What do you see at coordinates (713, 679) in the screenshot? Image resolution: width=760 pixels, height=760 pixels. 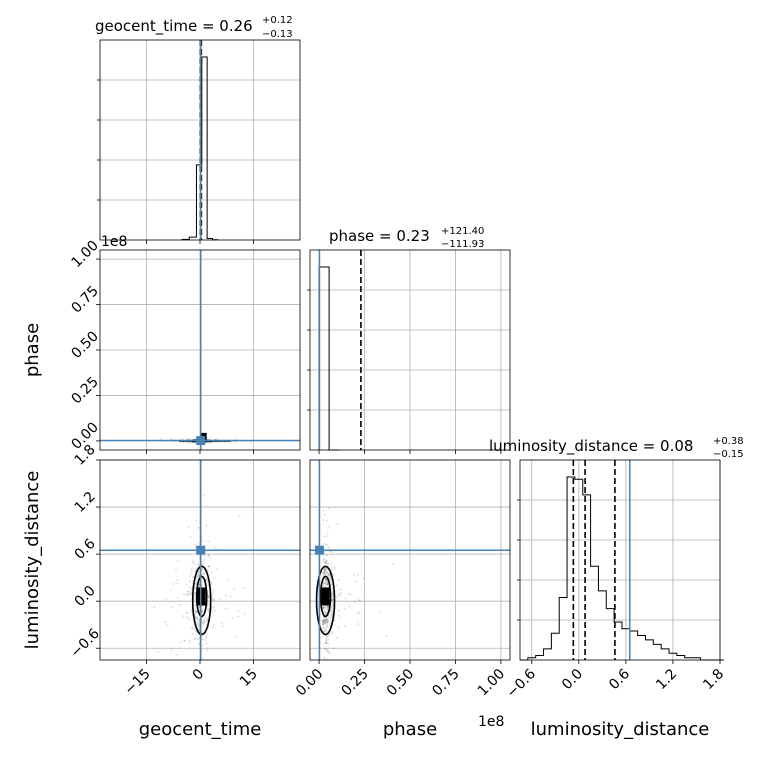 I see `x-tick-label-luminosity-distance-4: 1.8` at bounding box center [713, 679].